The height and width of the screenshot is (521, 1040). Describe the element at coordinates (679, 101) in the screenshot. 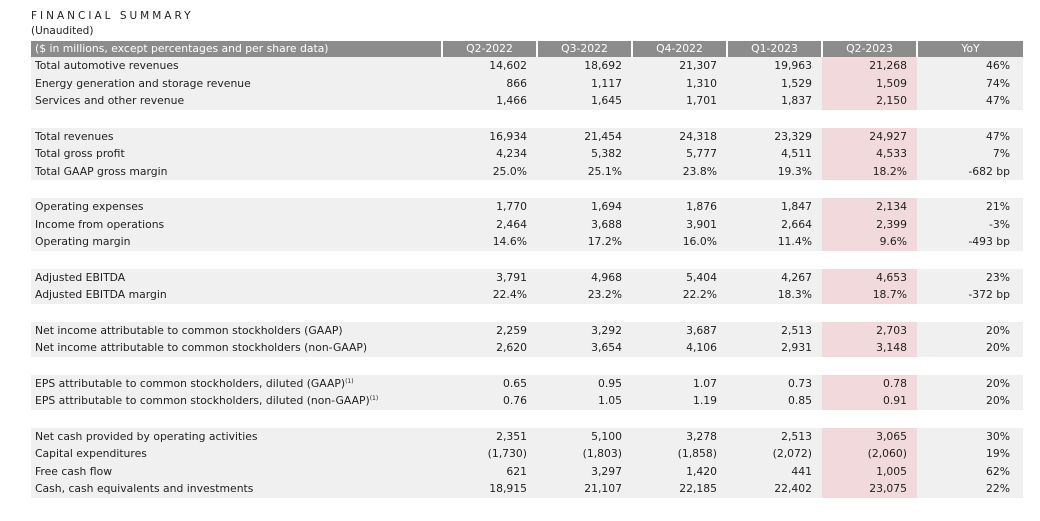

I see `value-q4-2022: 1,701` at that location.